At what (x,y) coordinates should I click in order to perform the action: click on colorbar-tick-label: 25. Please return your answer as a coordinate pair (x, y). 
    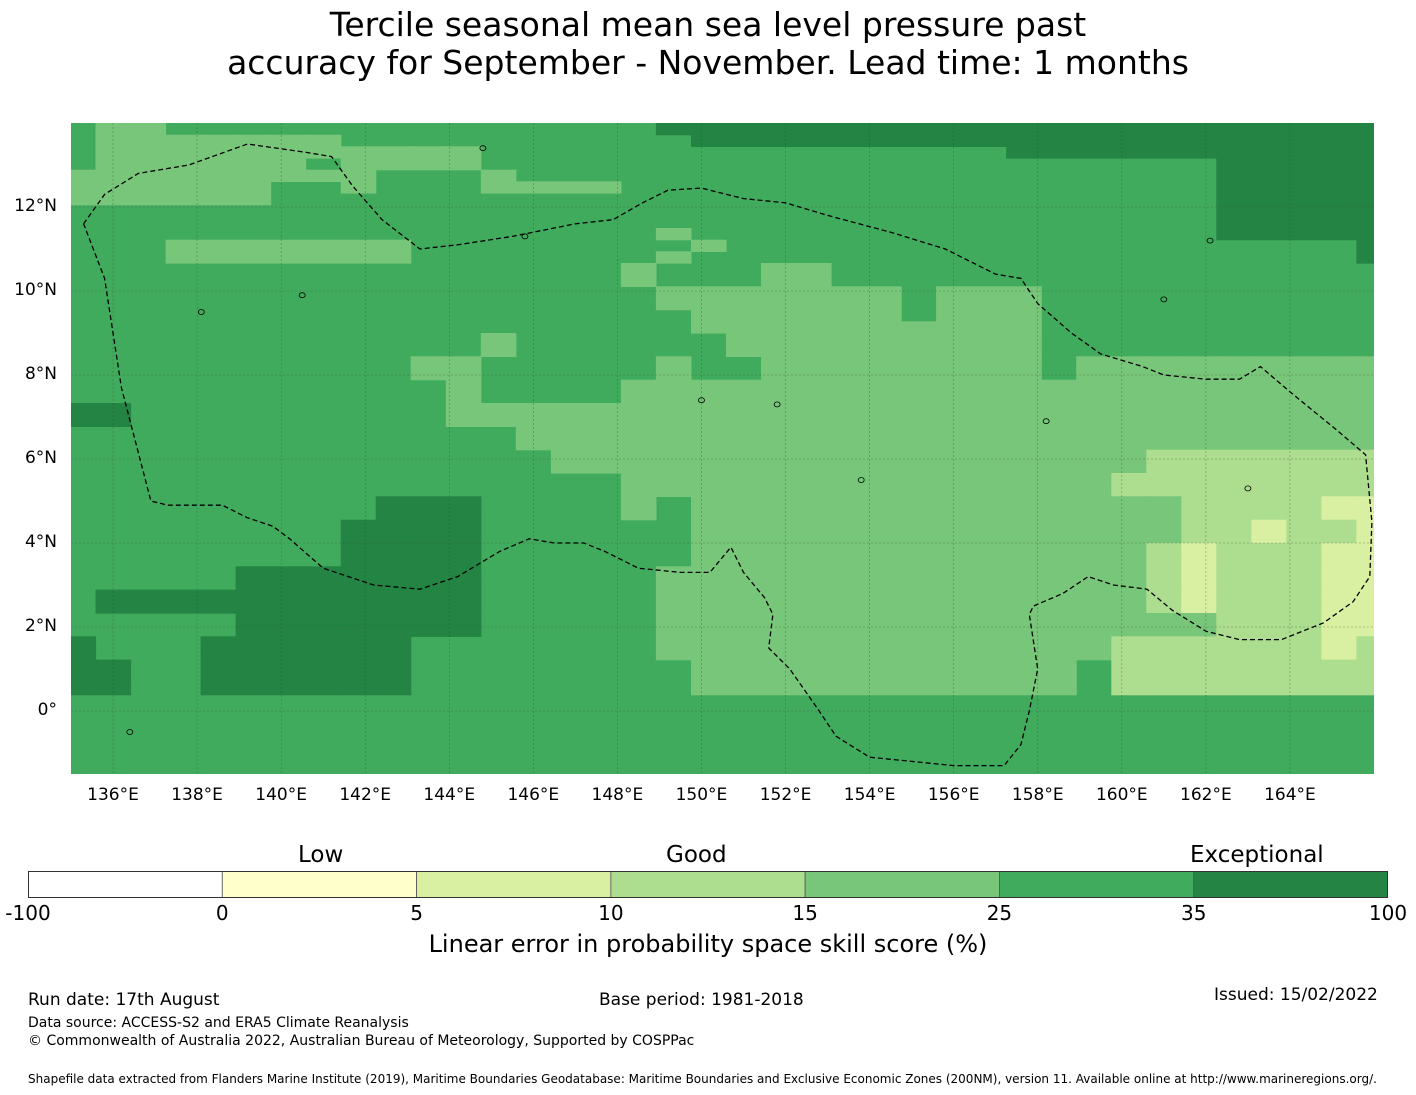
    Looking at the image, I should click on (999, 913).